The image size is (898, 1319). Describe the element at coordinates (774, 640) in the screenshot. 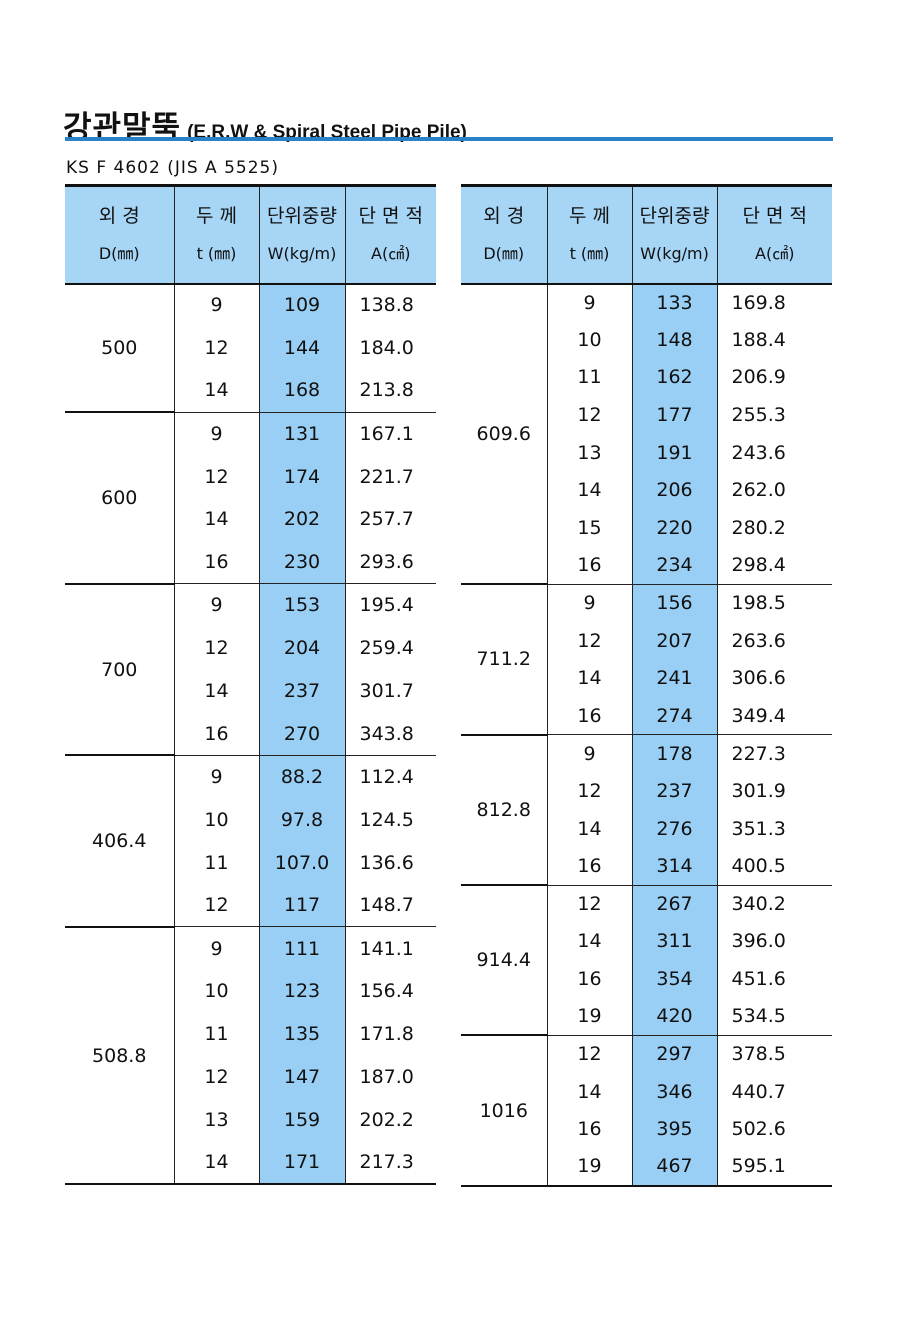

I see `section-area-cell: 263.6` at that location.